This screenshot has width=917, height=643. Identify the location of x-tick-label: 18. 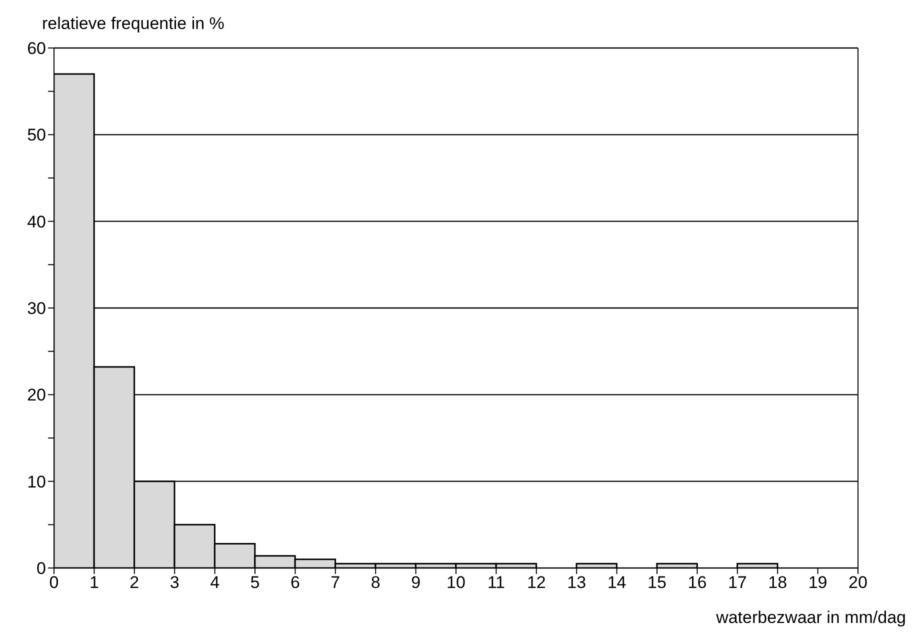
(778, 582).